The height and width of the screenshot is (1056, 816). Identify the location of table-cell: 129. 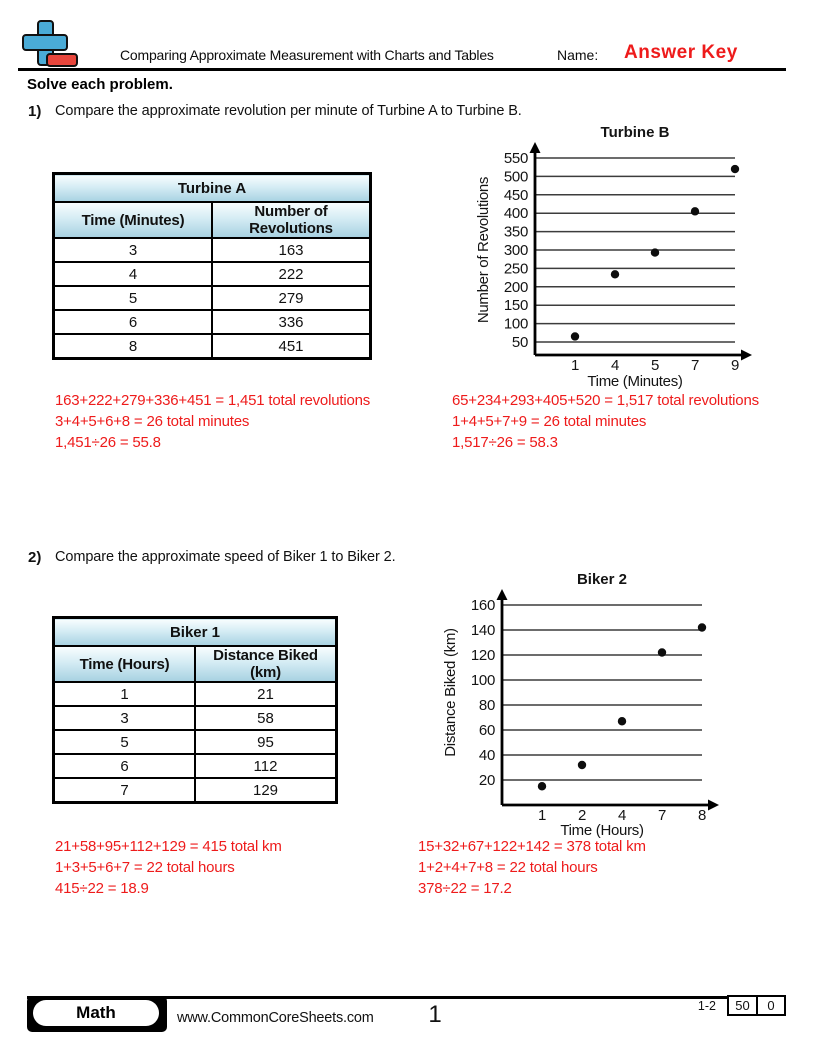
(266, 790).